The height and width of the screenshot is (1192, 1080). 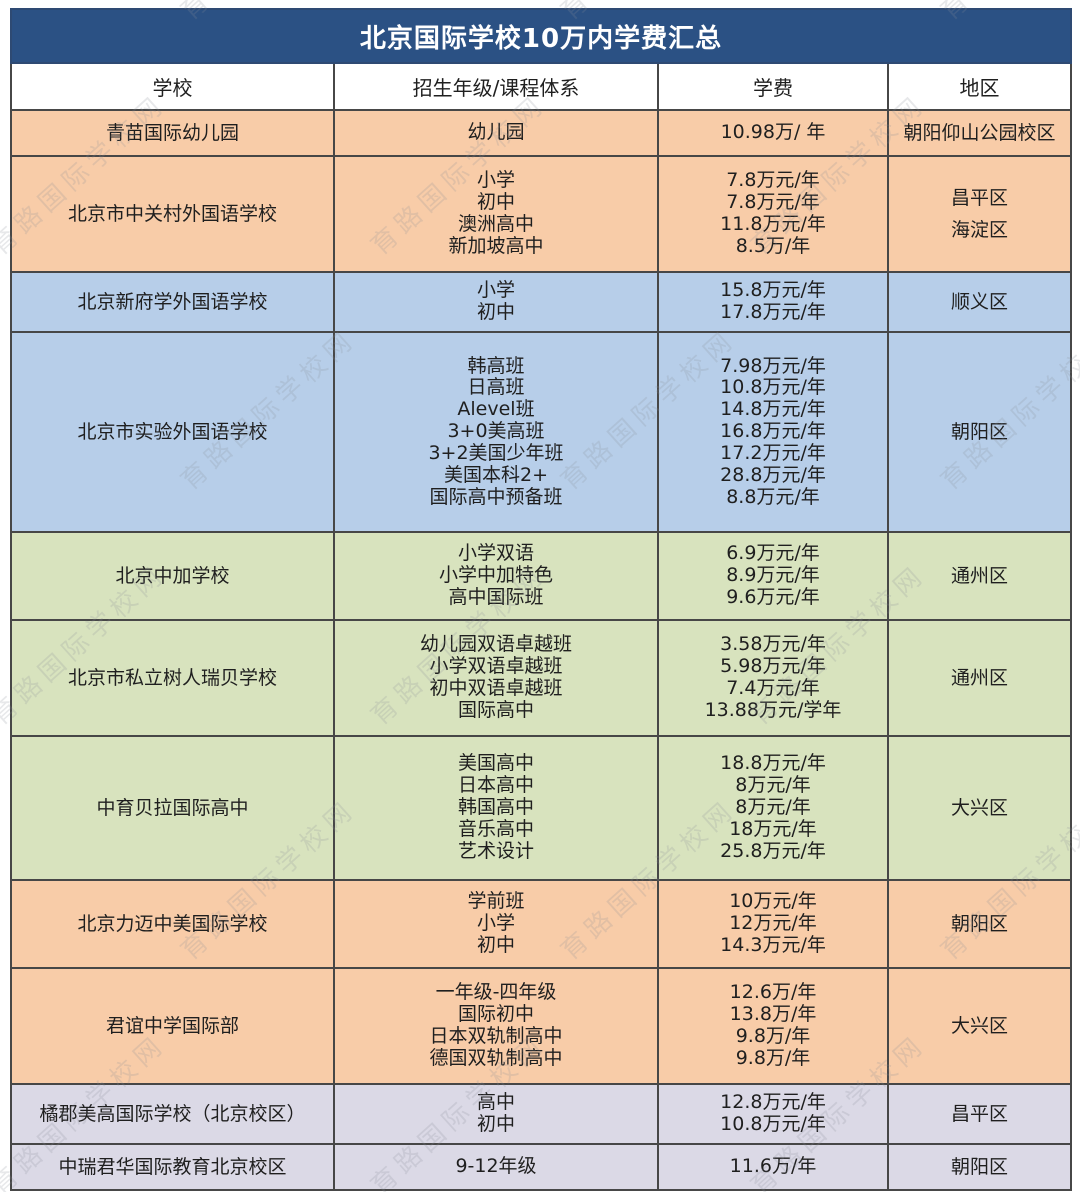 I want to click on fee-line: 10.98万/ 年, so click(x=773, y=132).